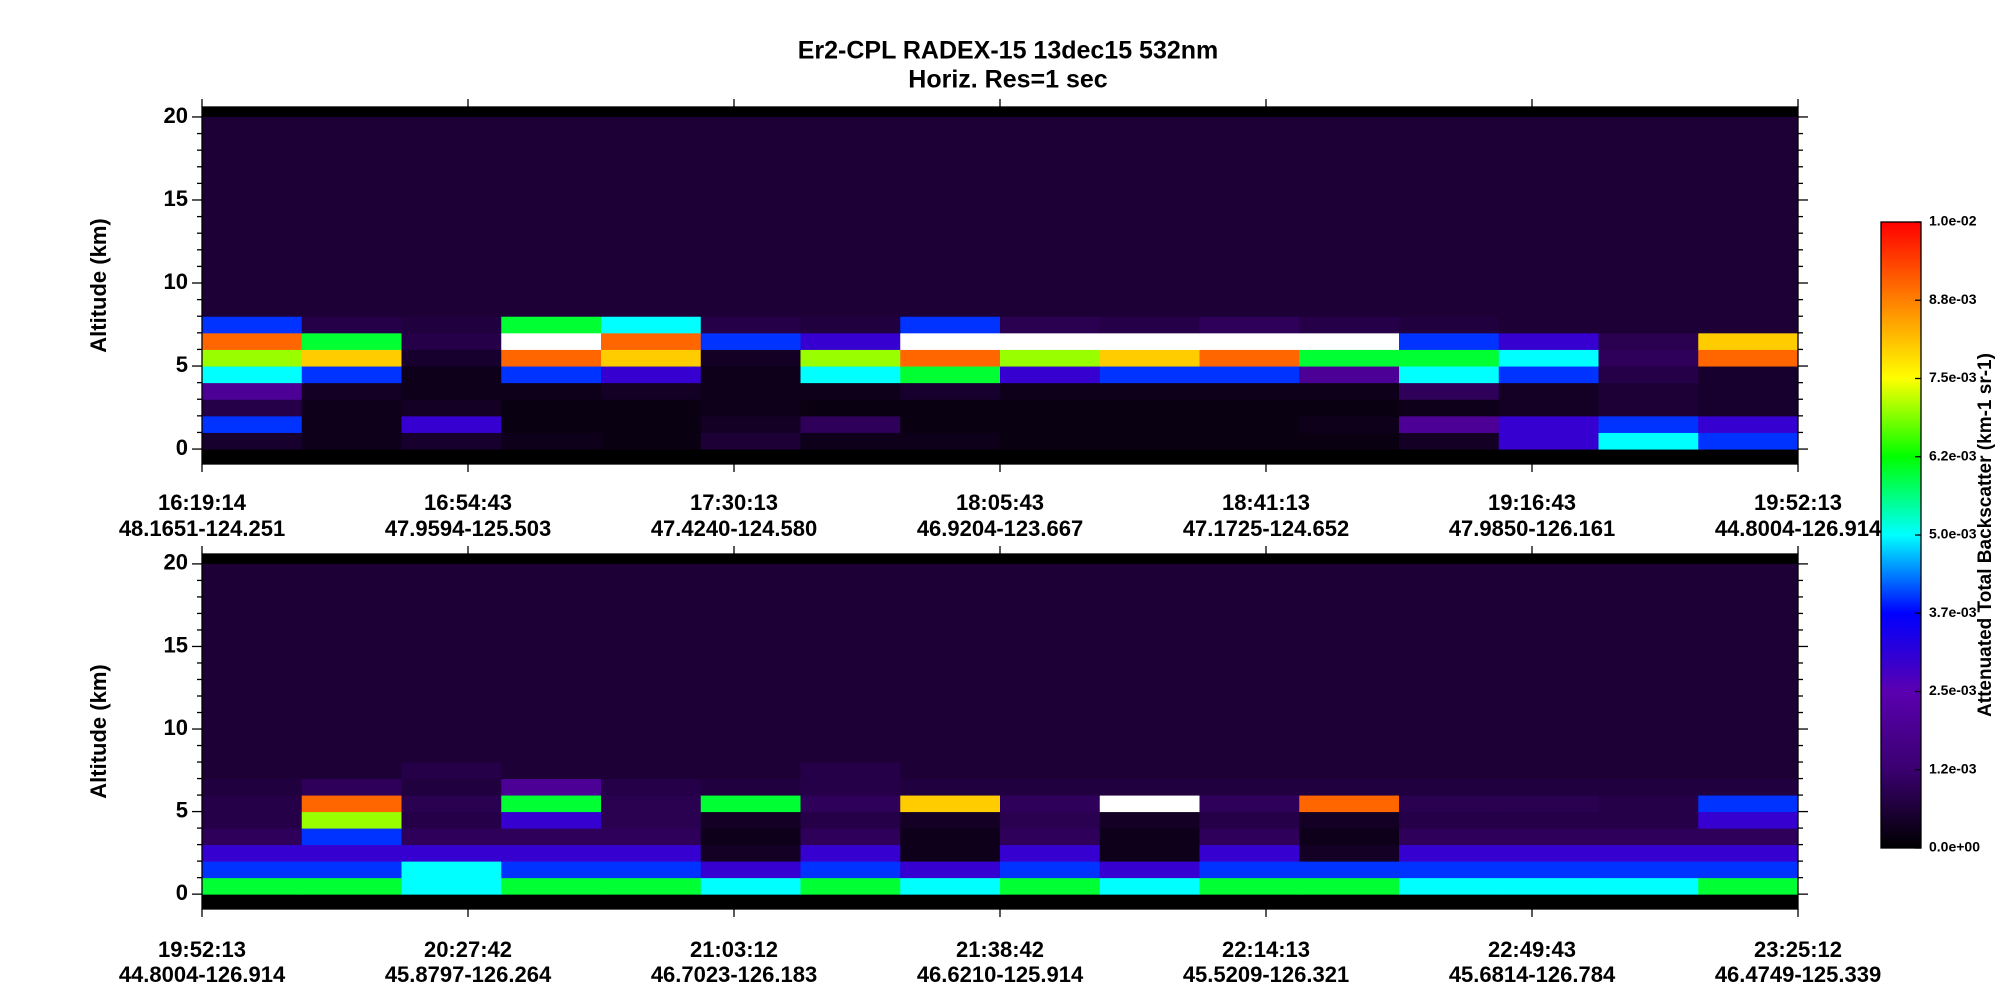 The image size is (2000, 1000). I want to click on x-location-label: 45.5209-126.321, so click(1266, 974).